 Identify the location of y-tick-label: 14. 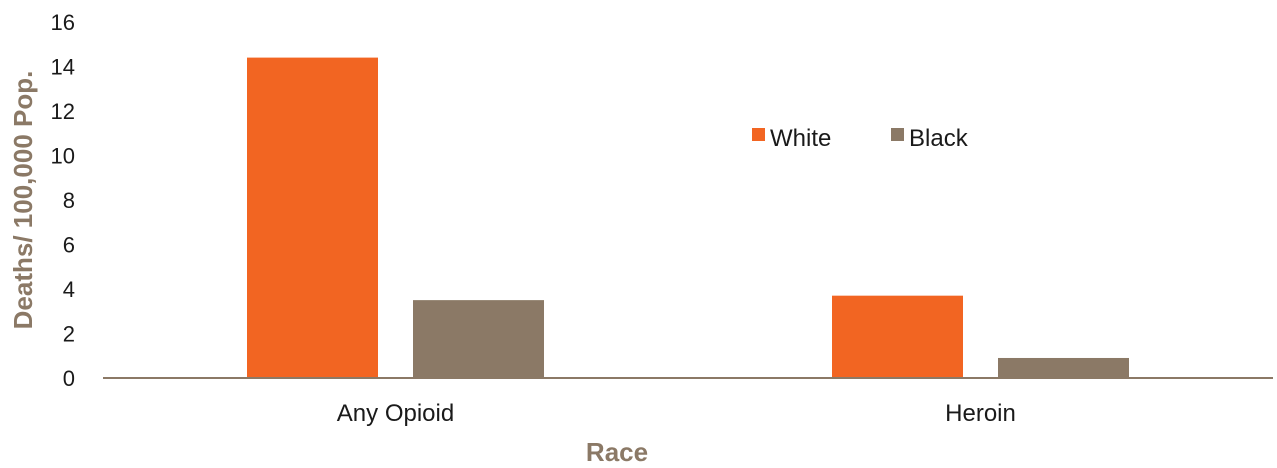
(63, 67).